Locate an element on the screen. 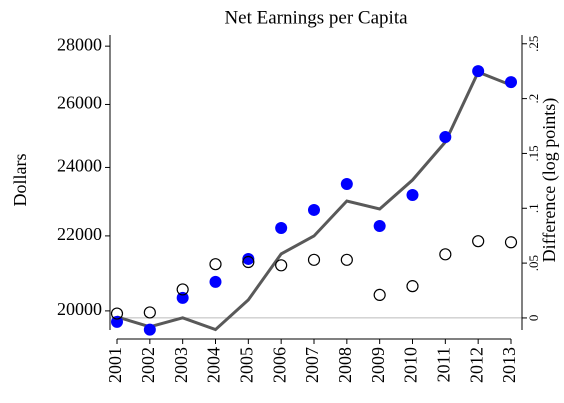  y-tick-label: 20000 is located at coordinates (79, 309).